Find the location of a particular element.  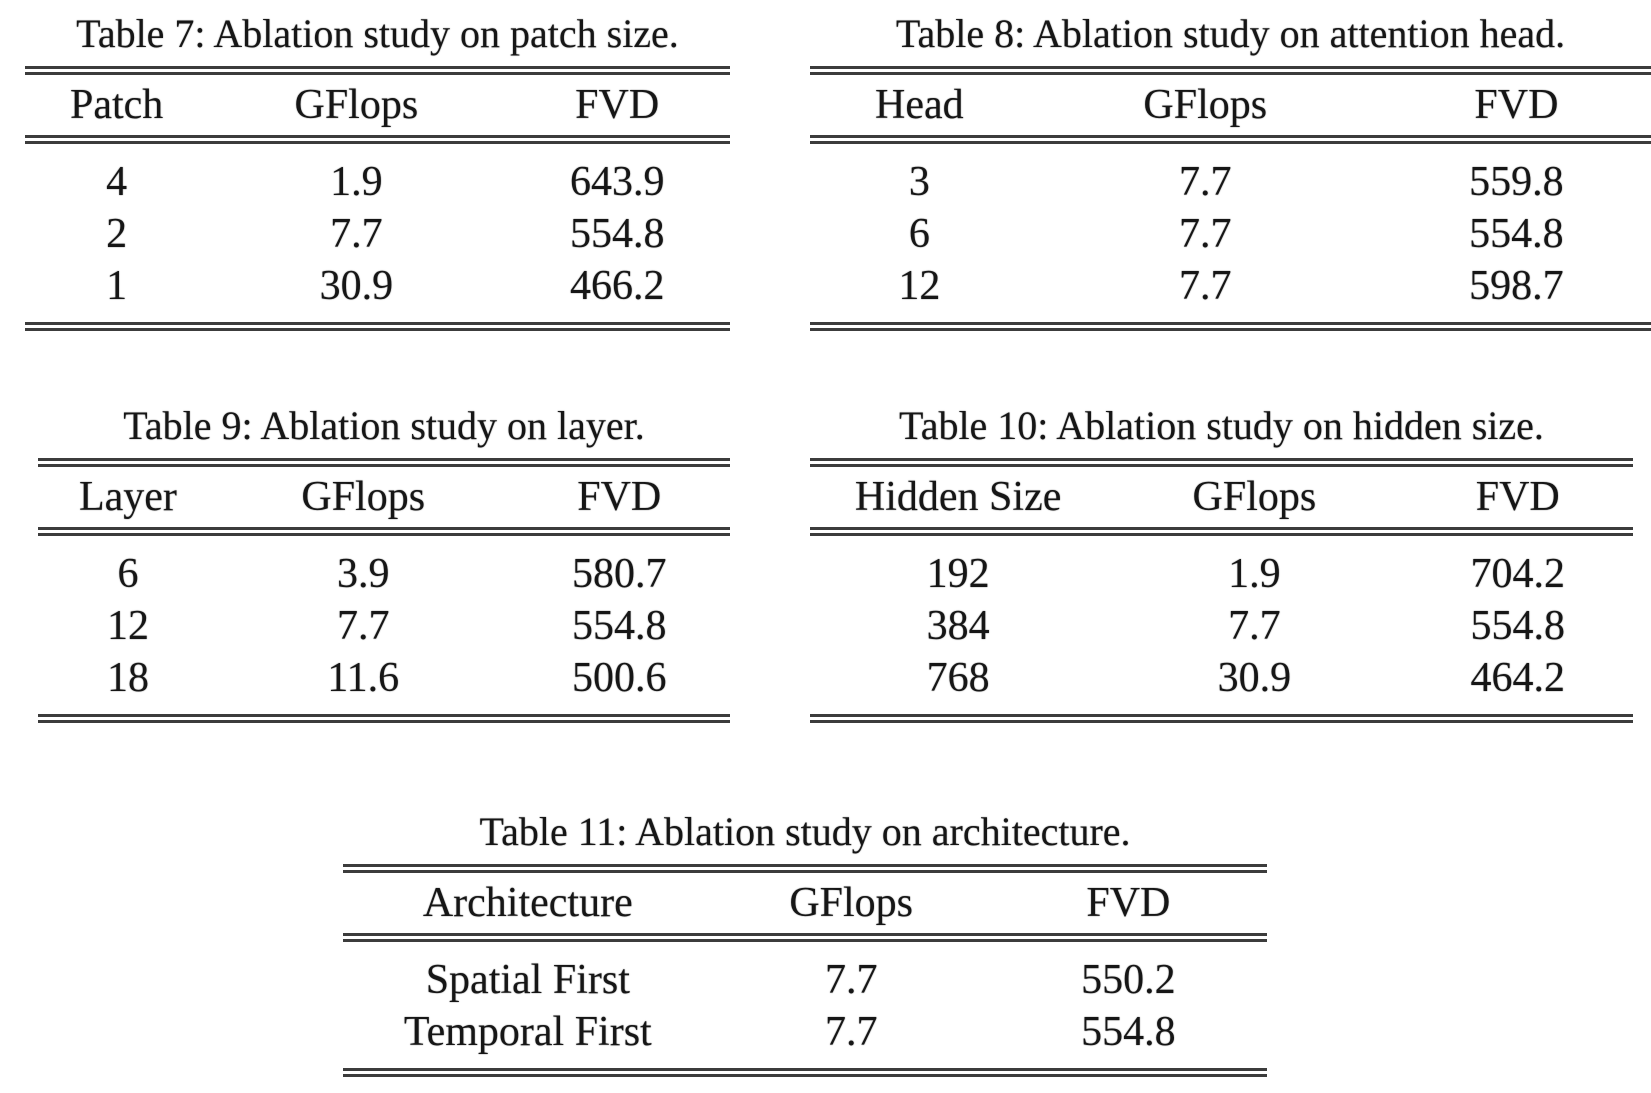

table-cell: 6 is located at coordinates (919, 234).